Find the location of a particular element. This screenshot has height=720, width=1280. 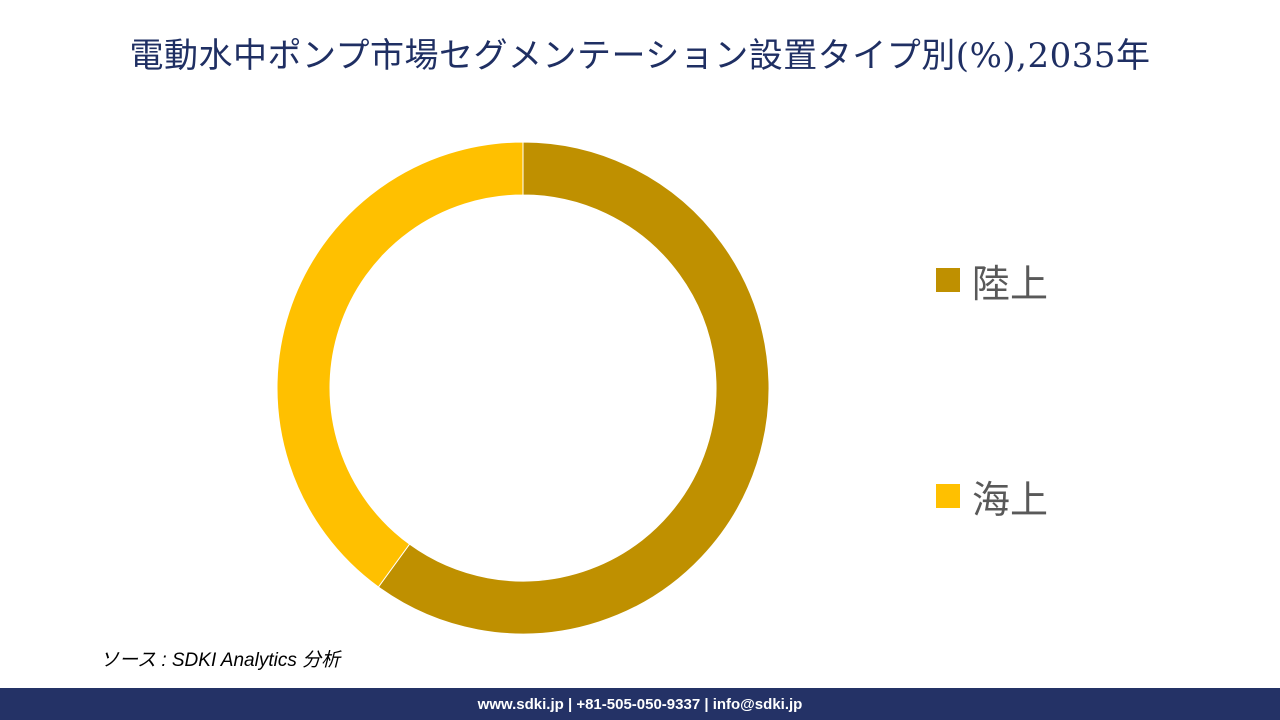

legend-item-sea: 海上 is located at coordinates (992, 496).